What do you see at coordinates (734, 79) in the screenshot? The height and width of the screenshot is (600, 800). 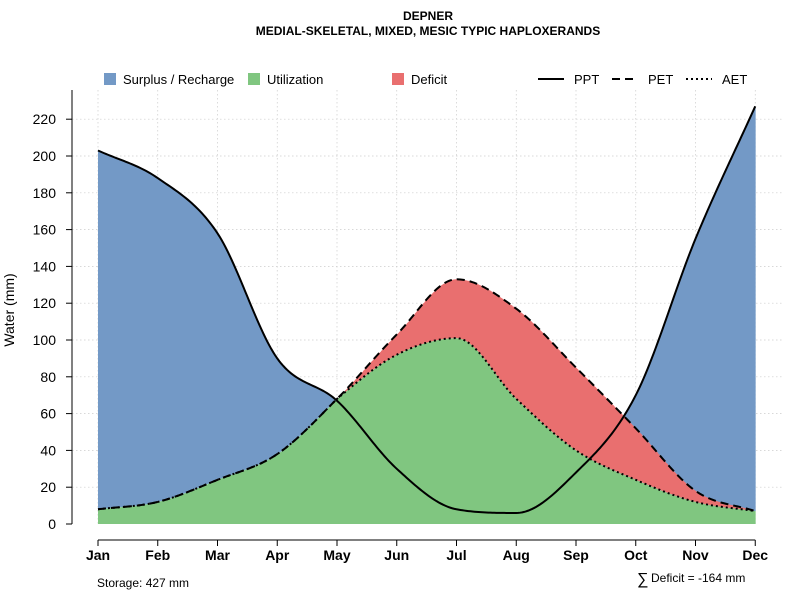 I see `legend-label: AET` at bounding box center [734, 79].